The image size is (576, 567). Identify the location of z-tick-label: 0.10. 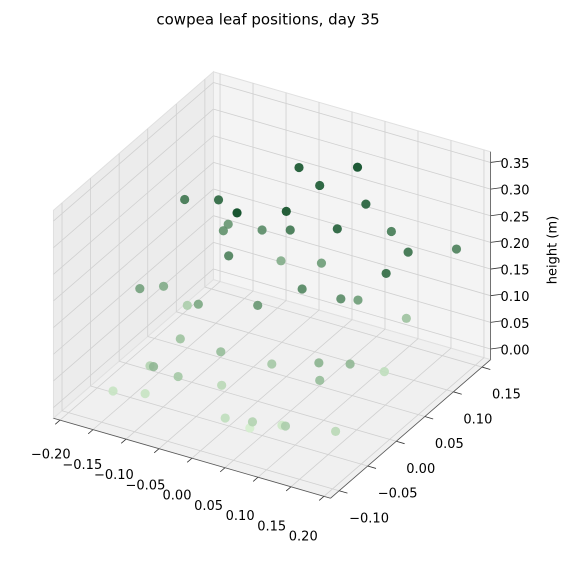
(515, 297).